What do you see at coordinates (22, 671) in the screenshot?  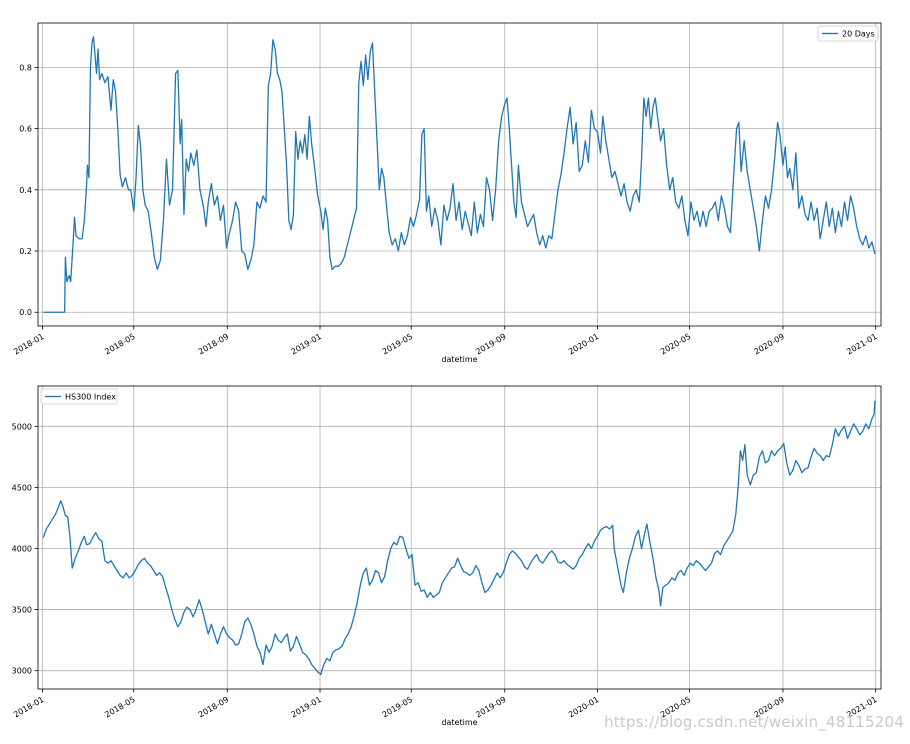 I see `y-tick-label: 3000` at bounding box center [22, 671].